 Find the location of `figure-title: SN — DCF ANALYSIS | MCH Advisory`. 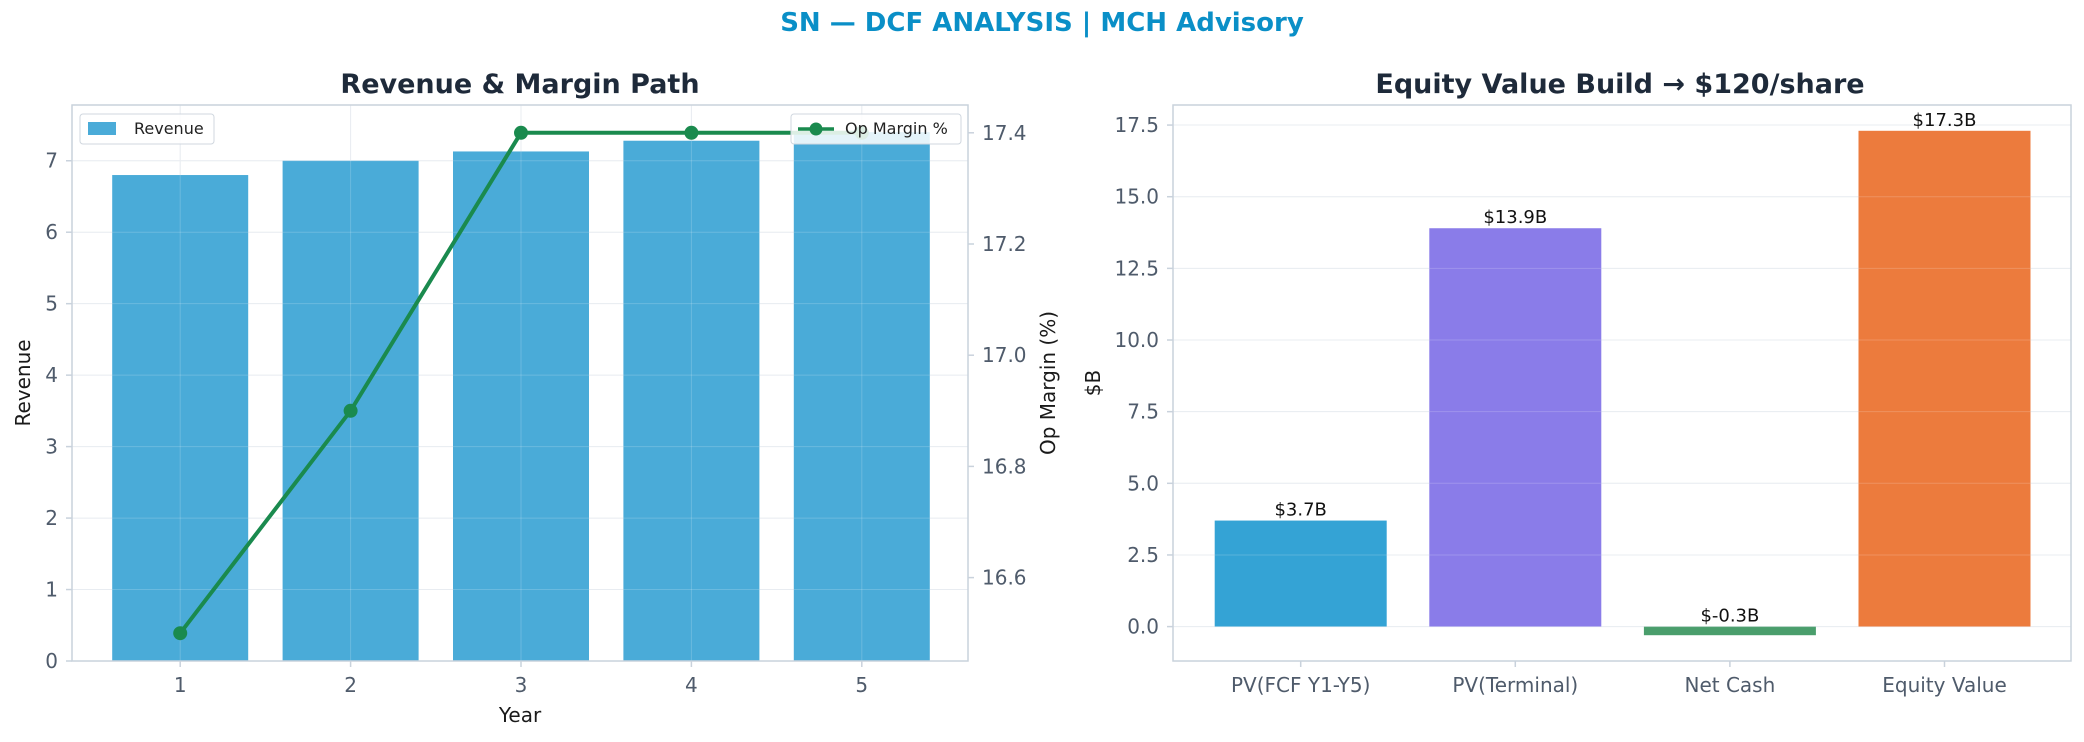

figure-title: SN — DCF ANALYSIS | MCH Advisory is located at coordinates (1042, 23).